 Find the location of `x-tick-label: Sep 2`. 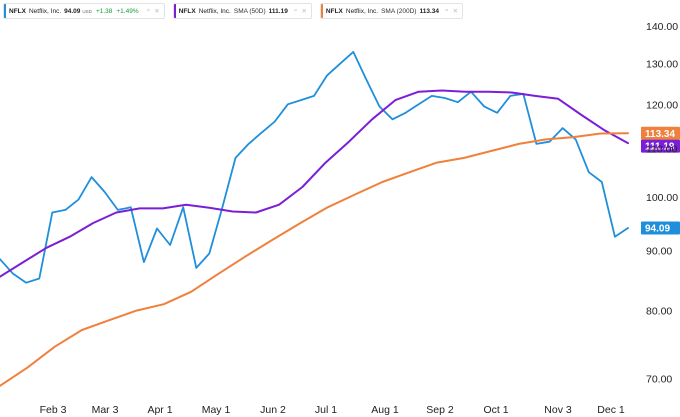

x-tick-label: Sep 2 is located at coordinates (440, 410).